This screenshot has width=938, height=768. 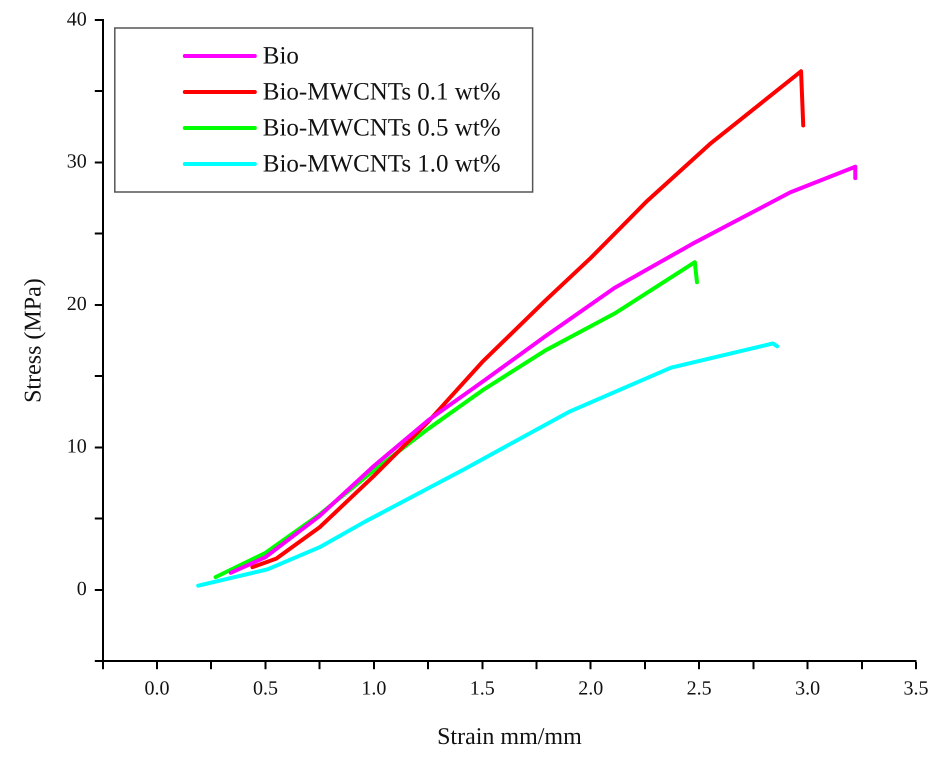 I want to click on legend-label: Bio, so click(x=280, y=56).